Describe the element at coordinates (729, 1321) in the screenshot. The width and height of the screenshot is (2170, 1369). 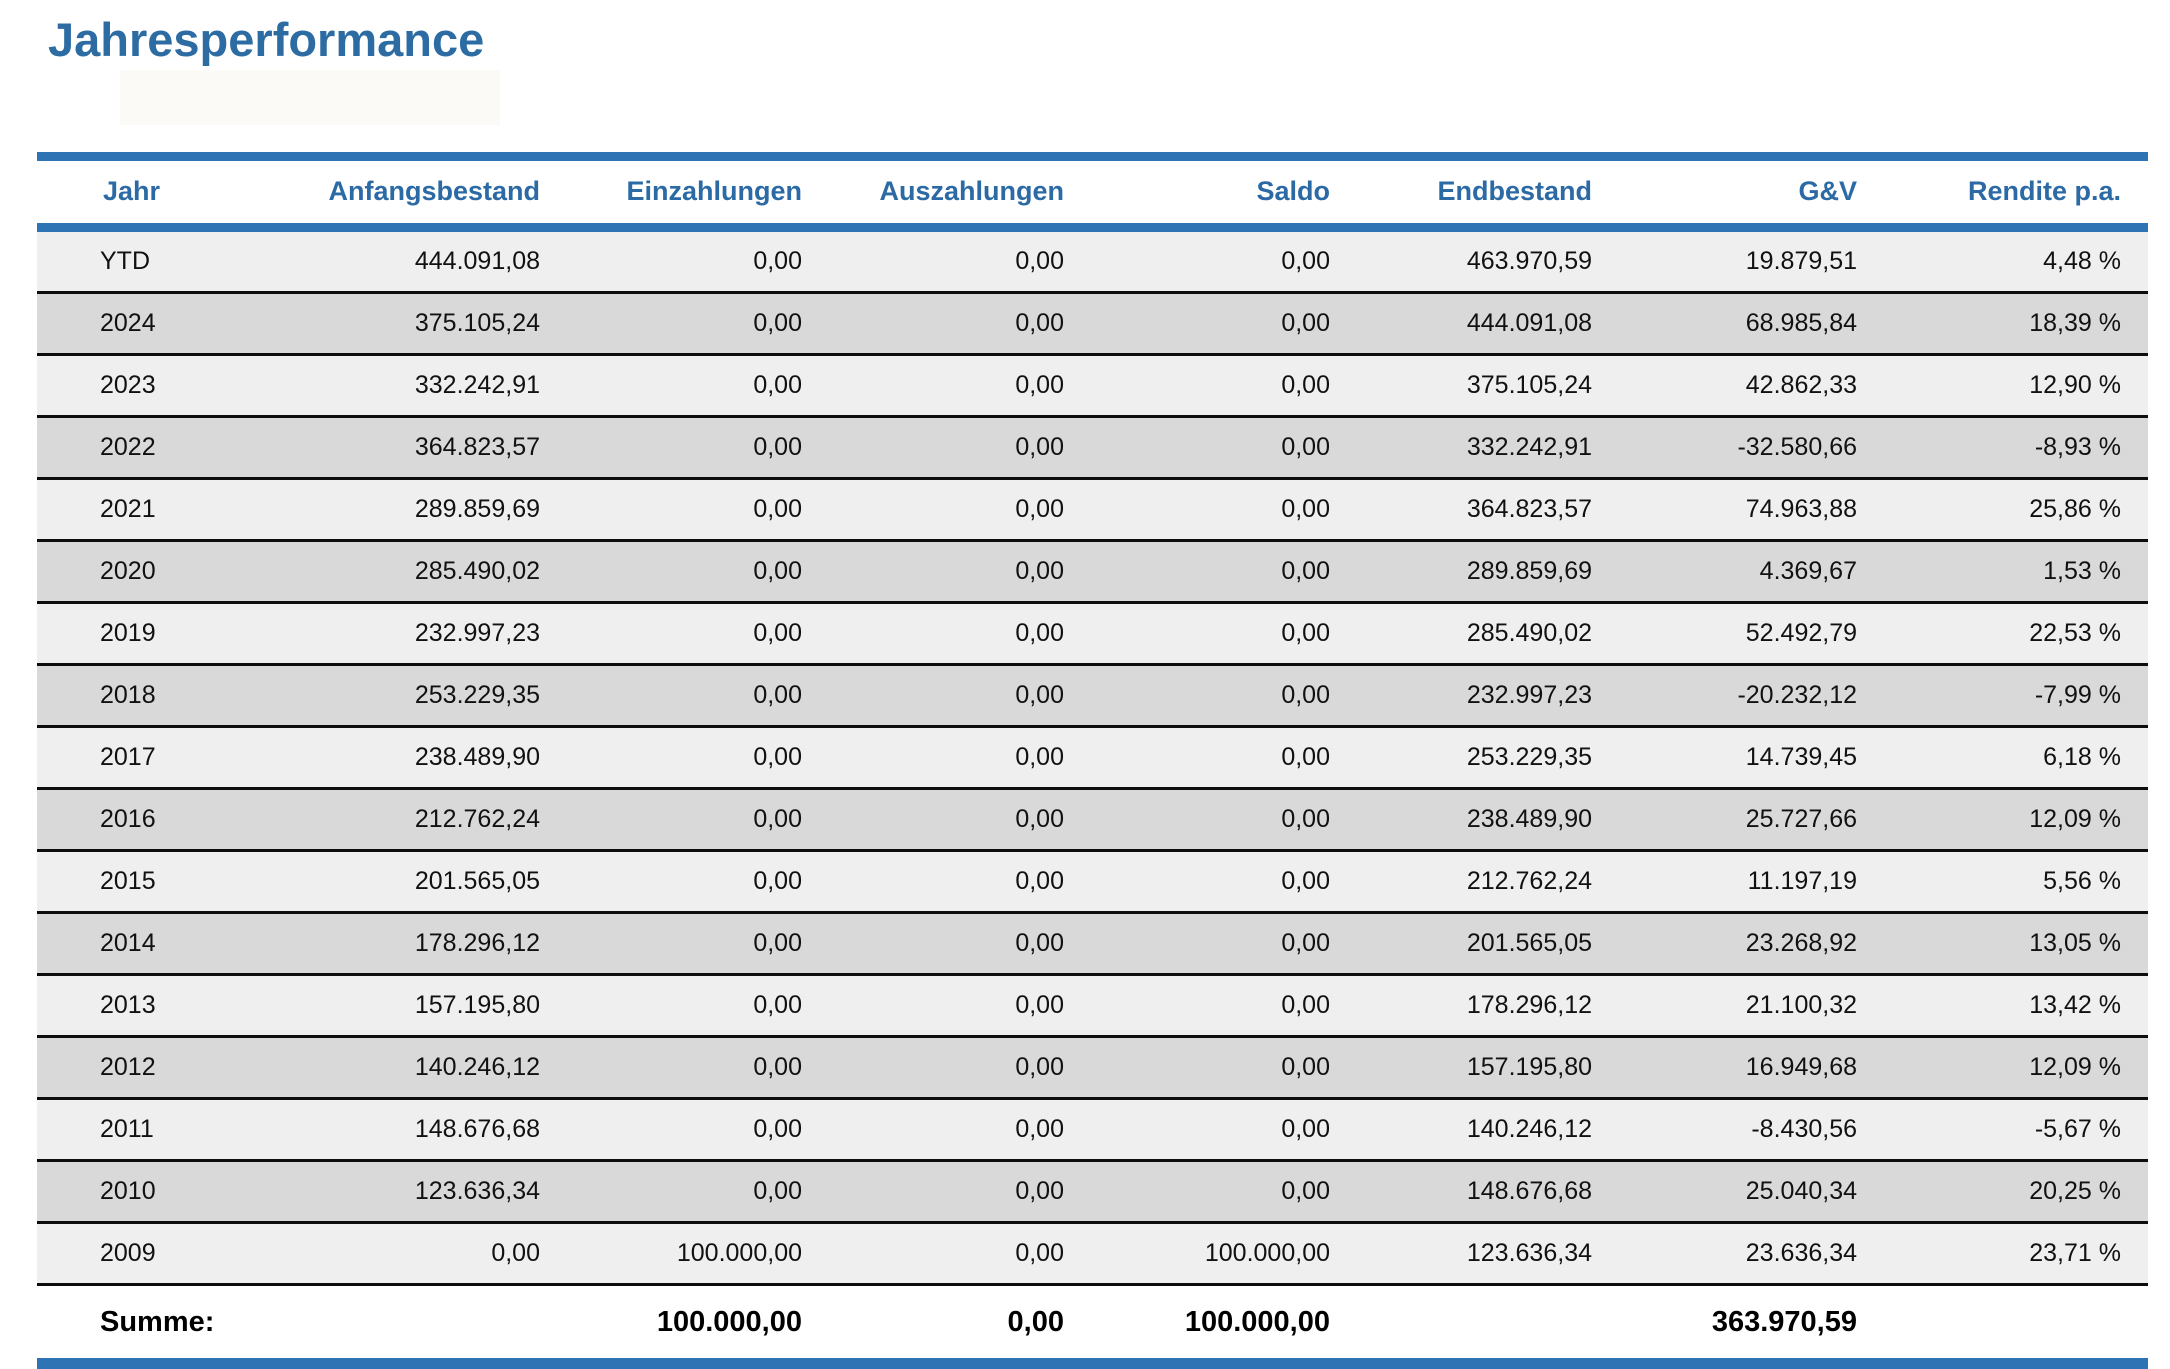
I see `summary-einzahlungen: 100.000,00` at that location.